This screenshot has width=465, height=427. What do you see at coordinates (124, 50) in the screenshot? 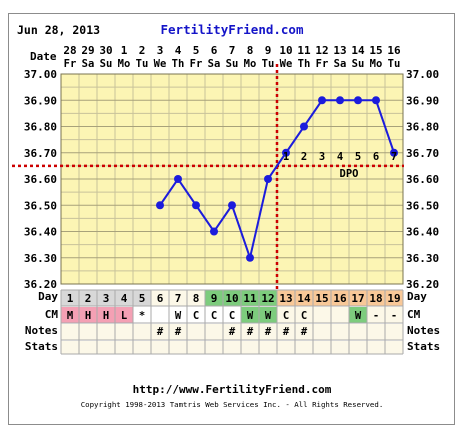
I see `date-number: 1` at bounding box center [124, 50].